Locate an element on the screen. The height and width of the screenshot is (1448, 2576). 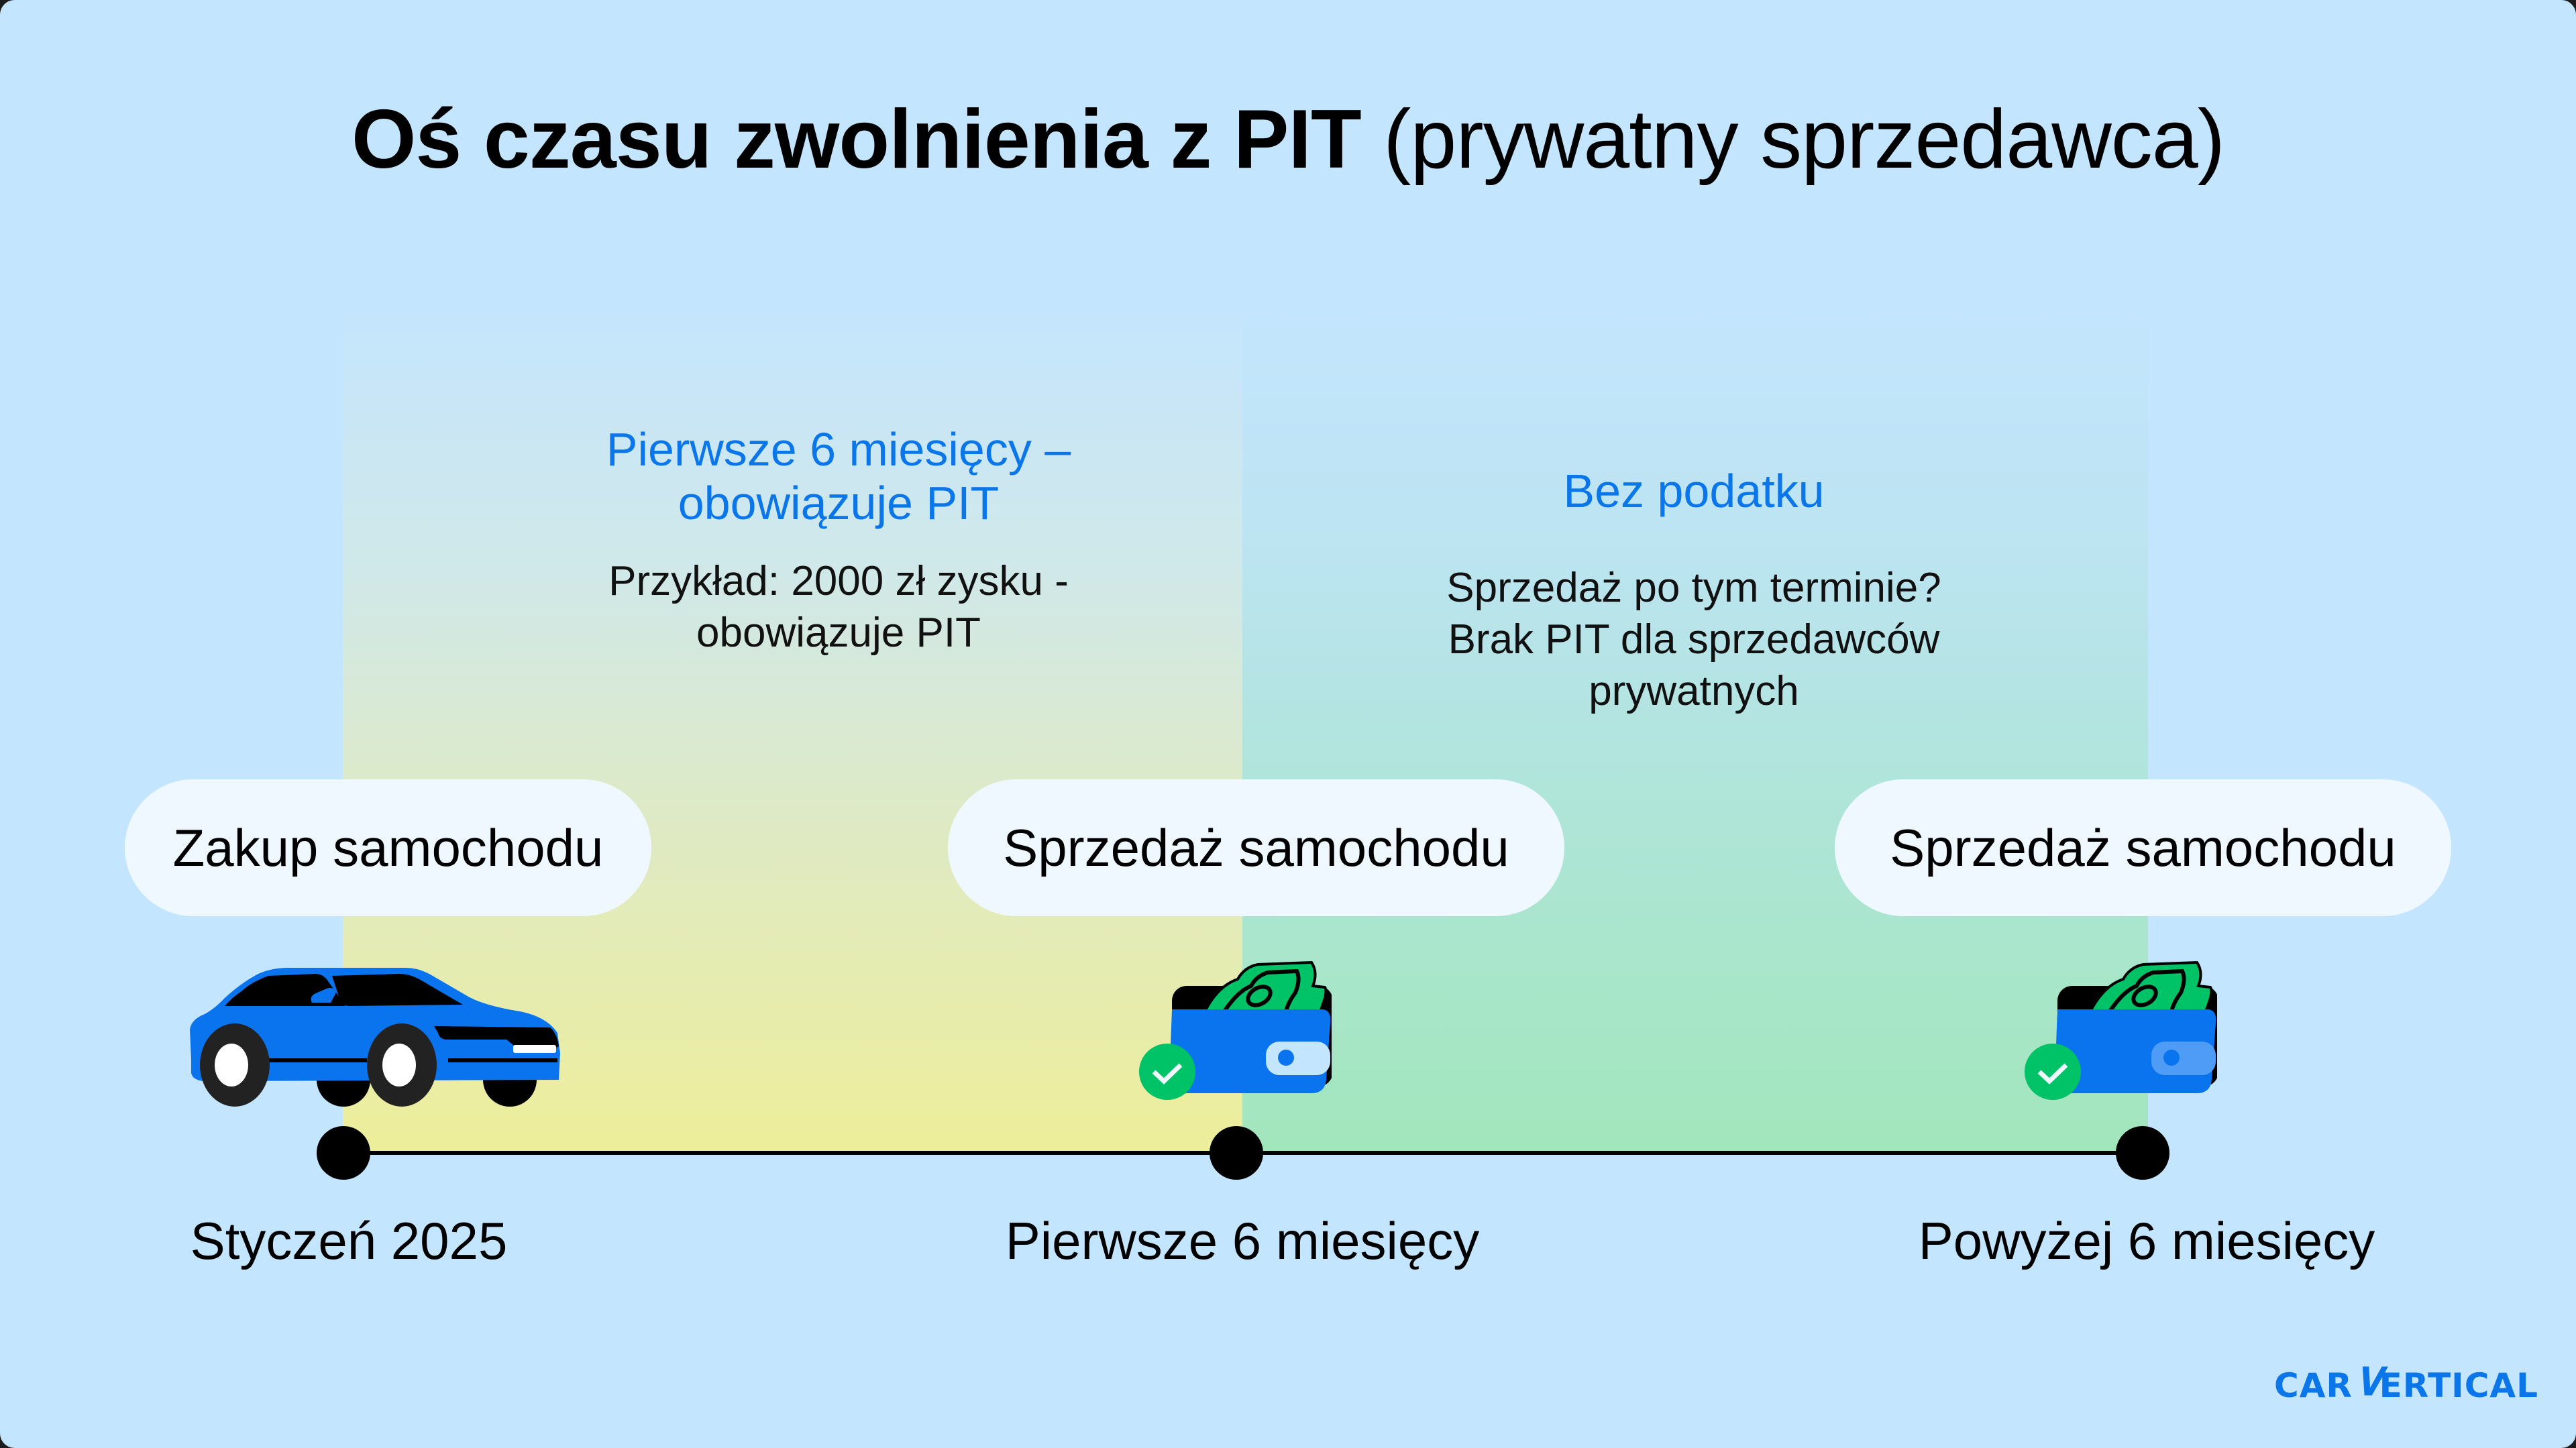
heading-line: obowiązuje PIT is located at coordinates (839, 503).